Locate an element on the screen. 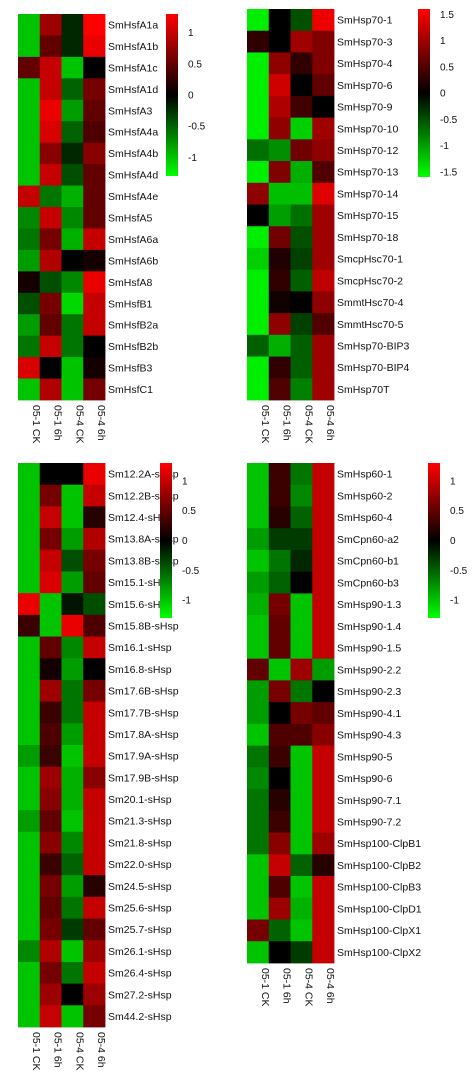 This screenshot has height=1077, width=474. row-label: Sm17.8A-sHsp is located at coordinates (143, 735).